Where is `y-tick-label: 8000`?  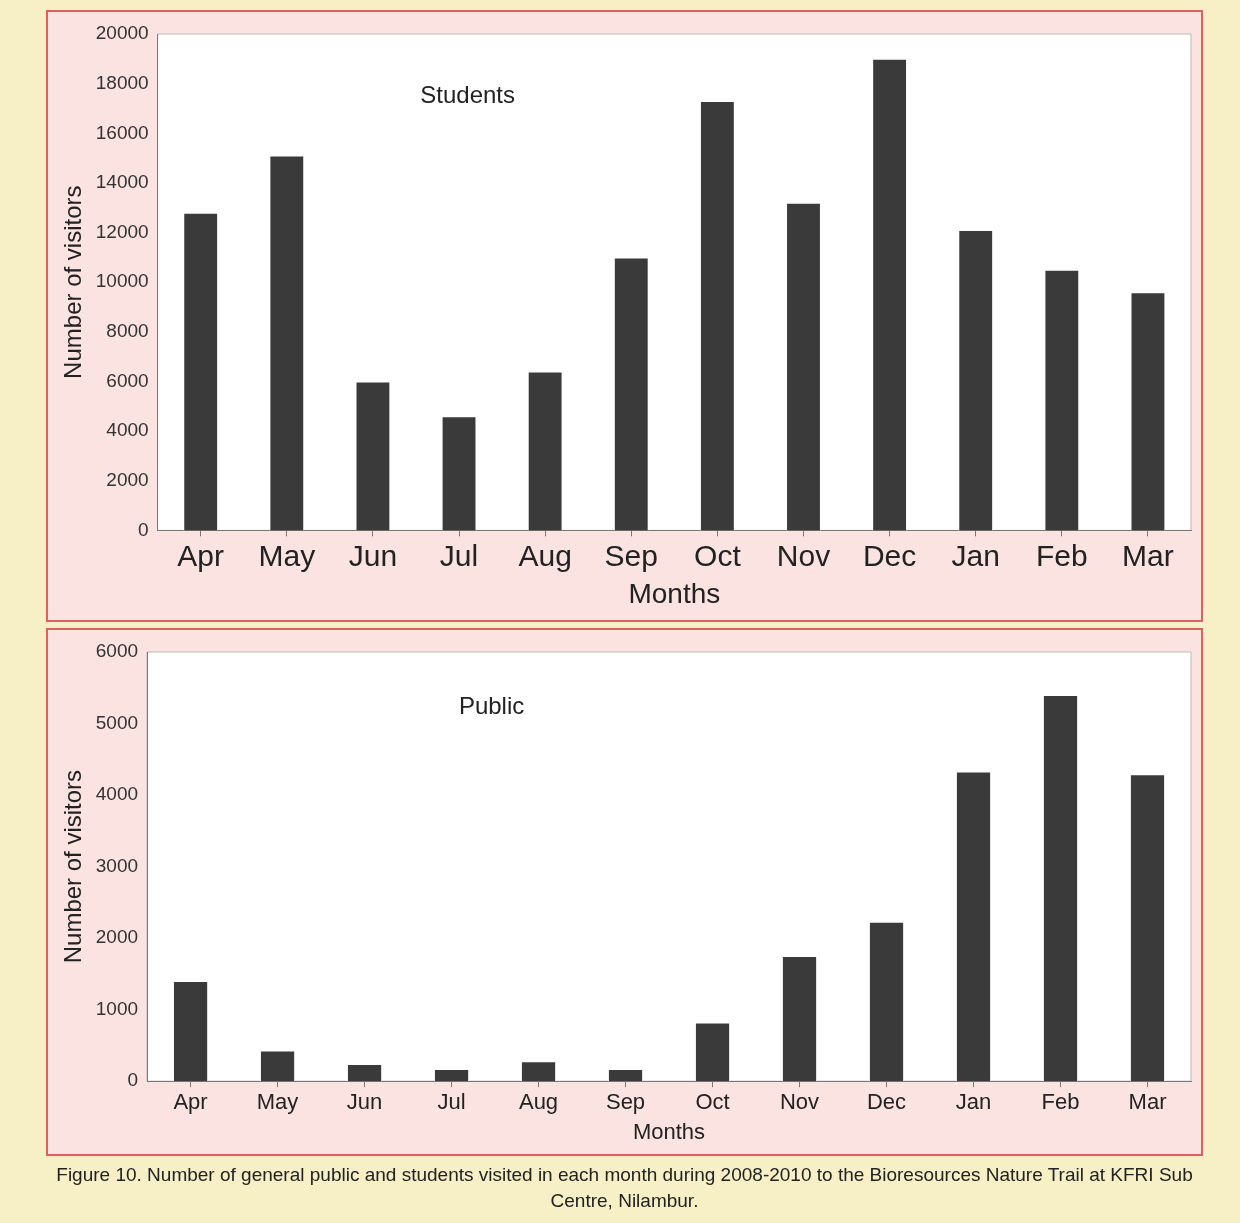
y-tick-label: 8000 is located at coordinates (127, 331).